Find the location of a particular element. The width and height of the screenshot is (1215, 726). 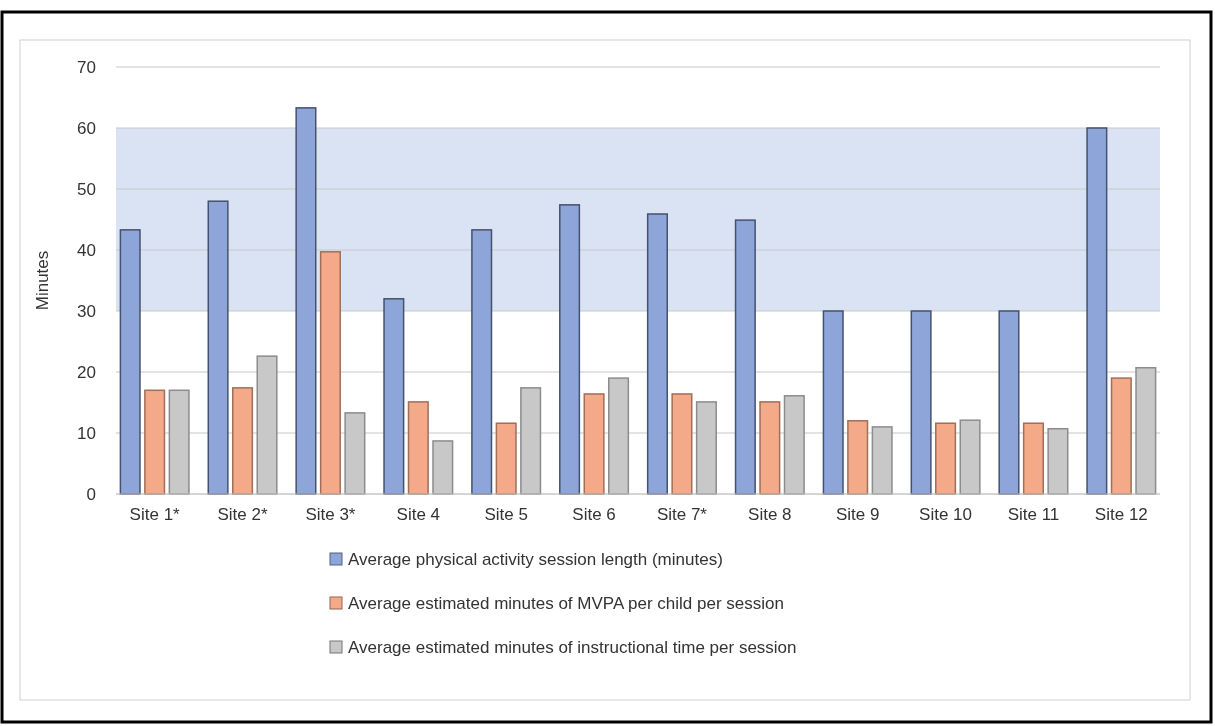

x-tick-label: Site 6 is located at coordinates (594, 515).